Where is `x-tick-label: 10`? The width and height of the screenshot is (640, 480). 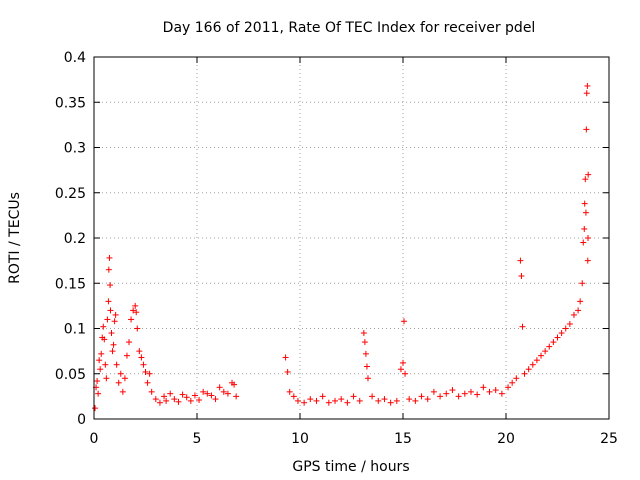 x-tick-label: 10 is located at coordinates (300, 439).